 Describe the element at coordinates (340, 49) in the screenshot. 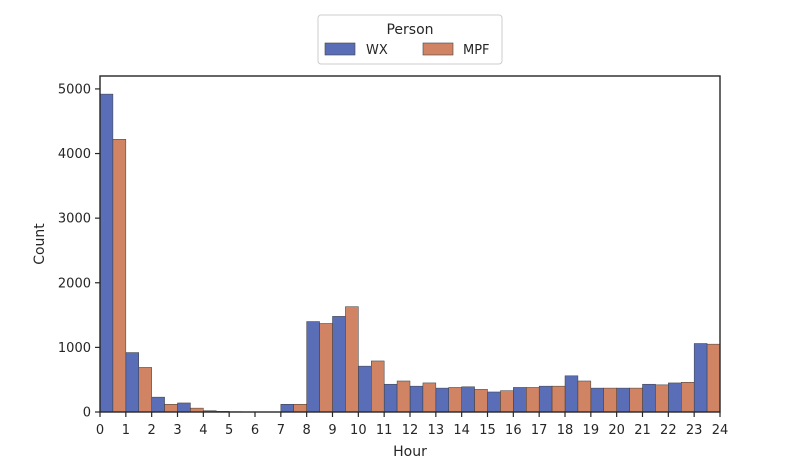

I see `legend-swatch-wx` at that location.